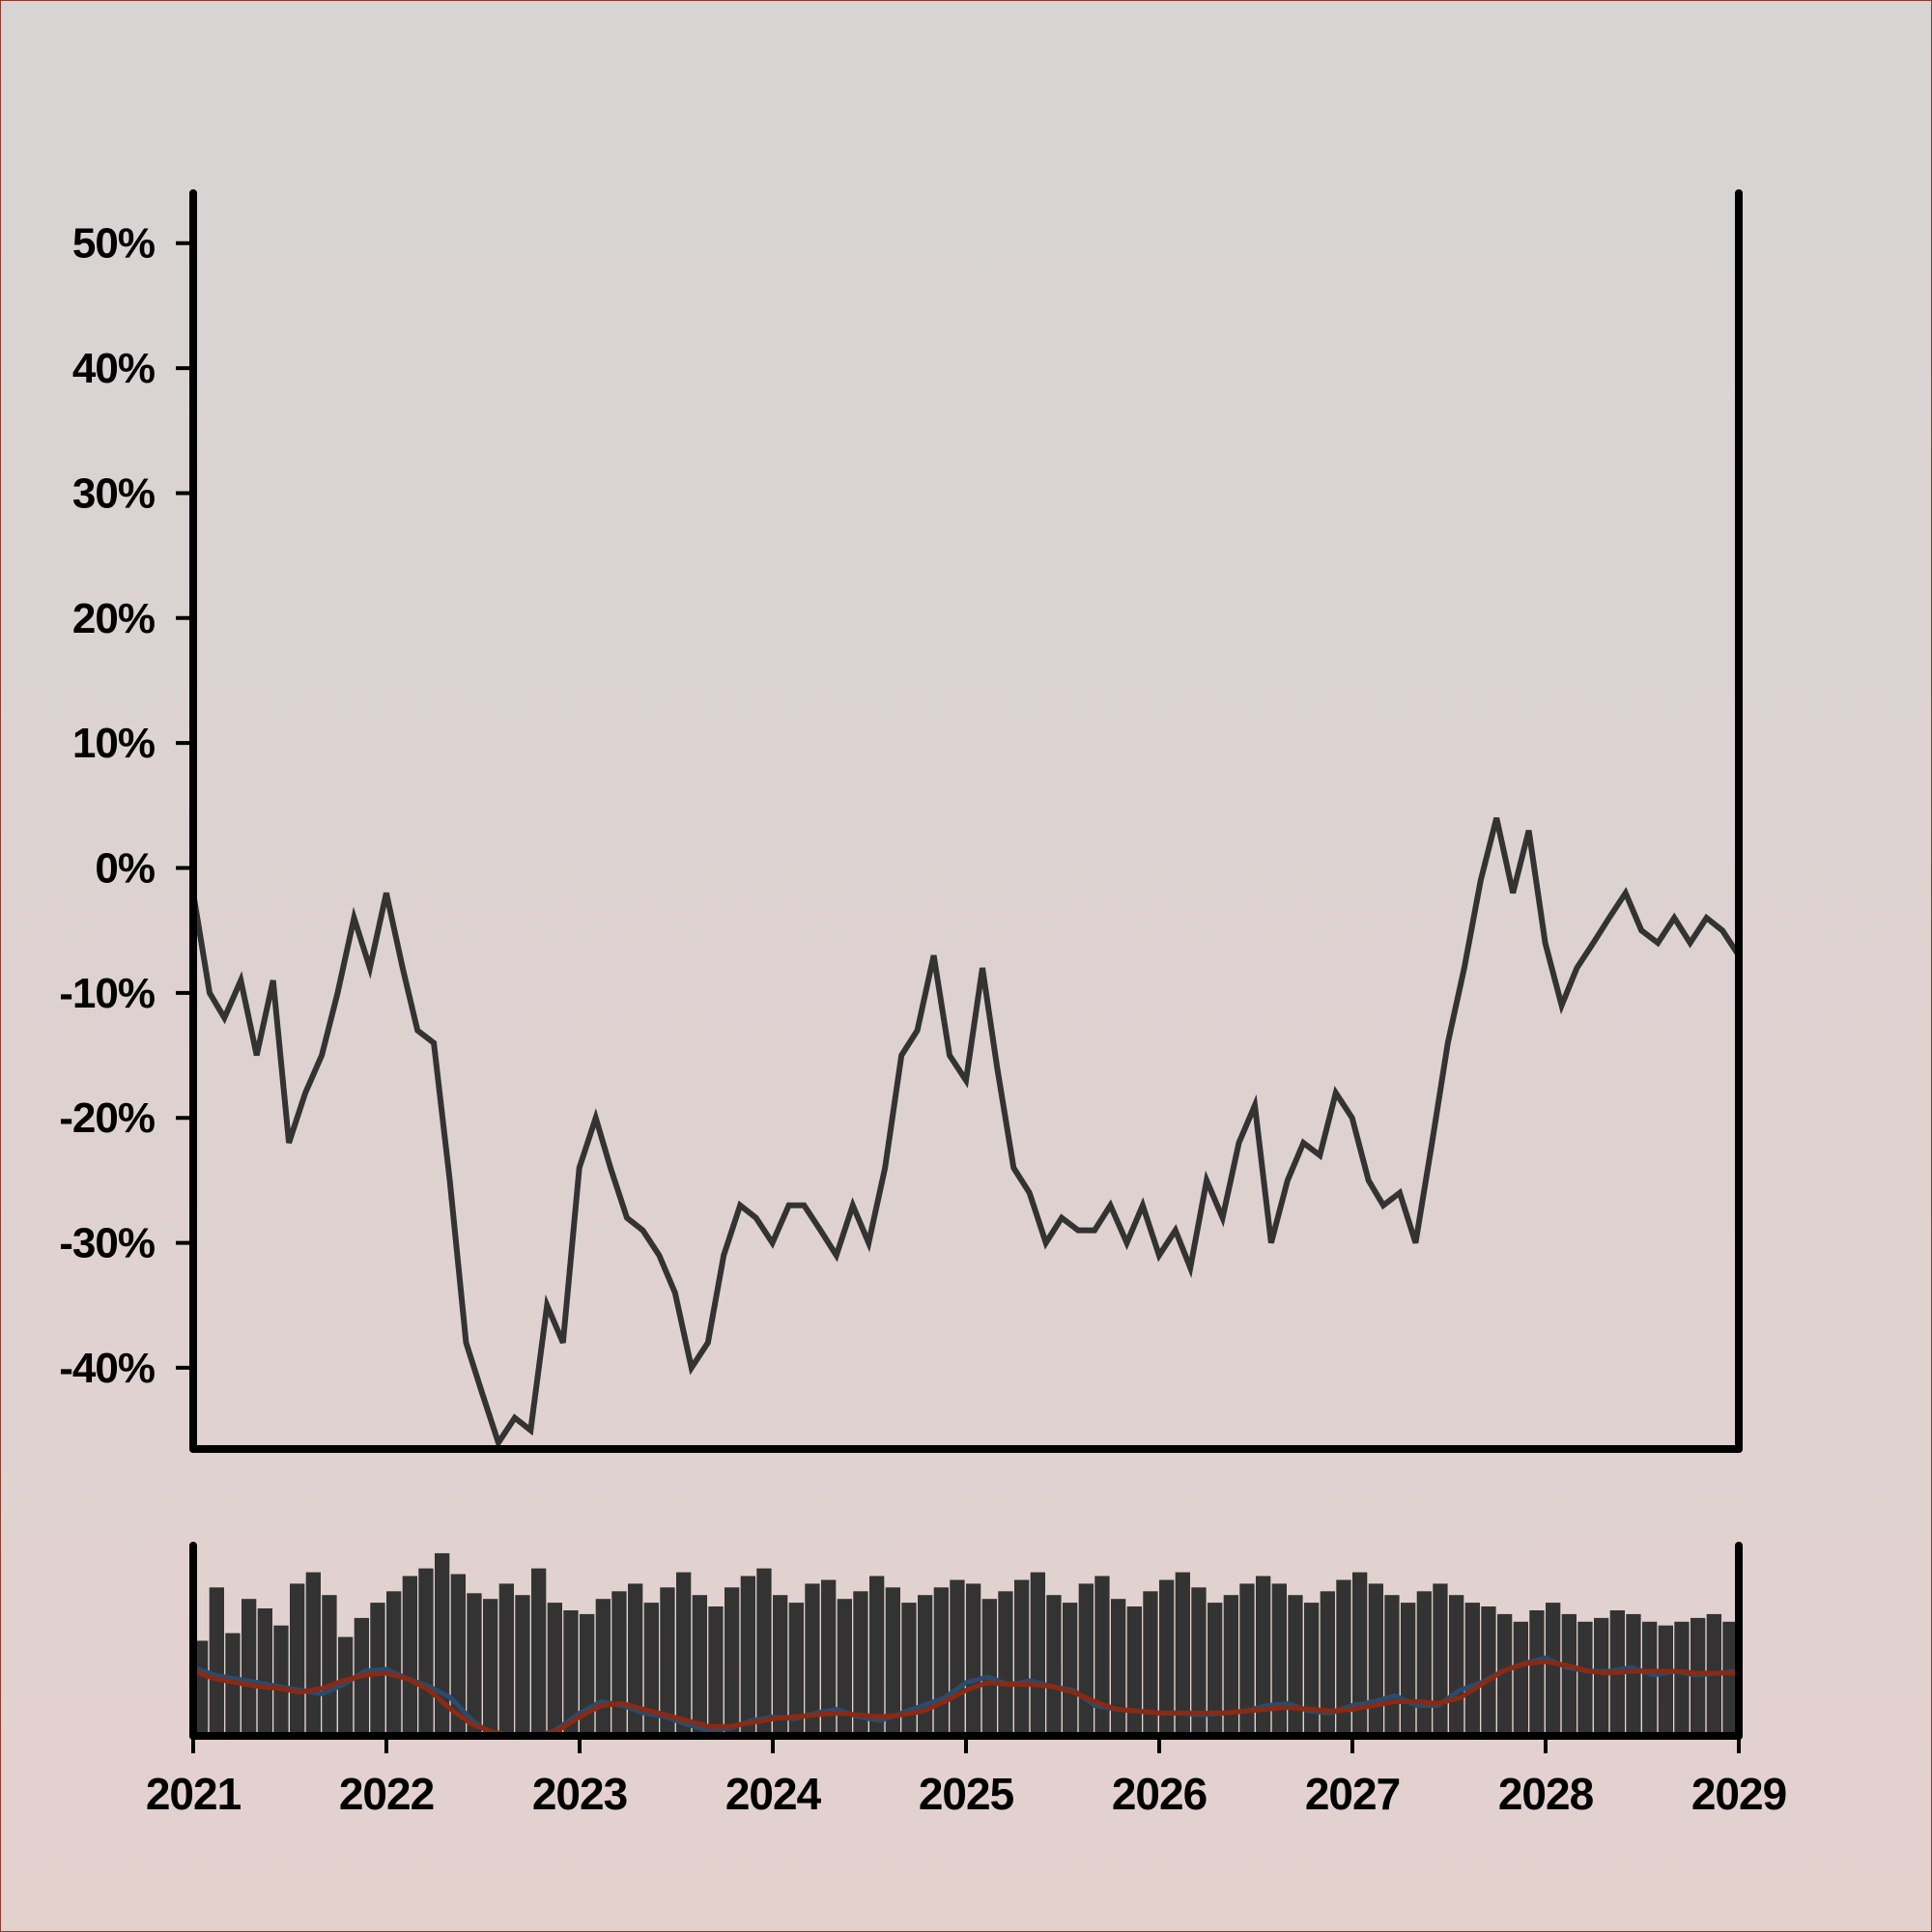 The image size is (1932, 1932). What do you see at coordinates (966, 1794) in the screenshot?
I see `x-tick-label: 2025` at bounding box center [966, 1794].